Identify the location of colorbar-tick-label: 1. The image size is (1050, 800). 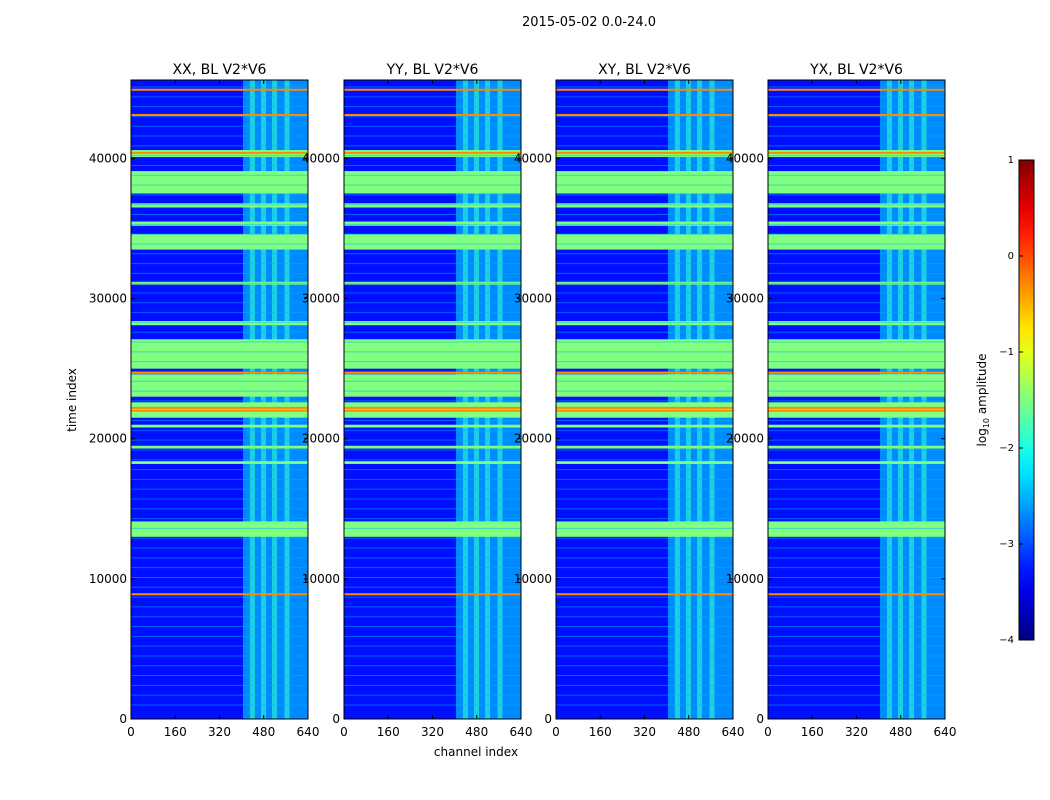
(1011, 160).